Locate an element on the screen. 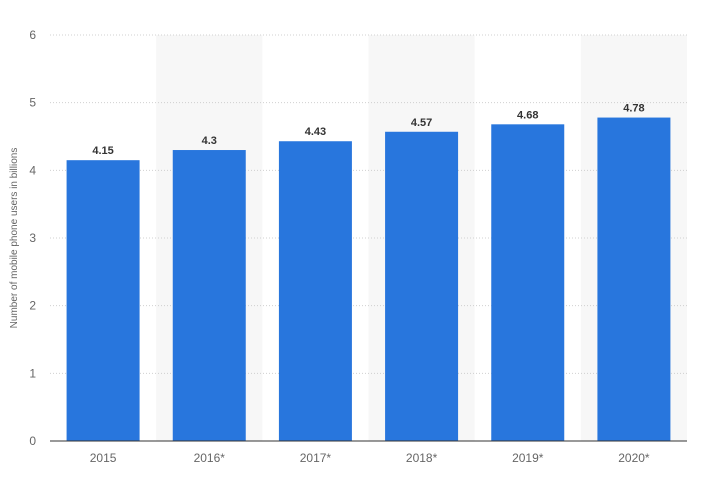 Image resolution: width=708 pixels, height=486 pixels. bar-value-label: 4.78 is located at coordinates (633, 109).